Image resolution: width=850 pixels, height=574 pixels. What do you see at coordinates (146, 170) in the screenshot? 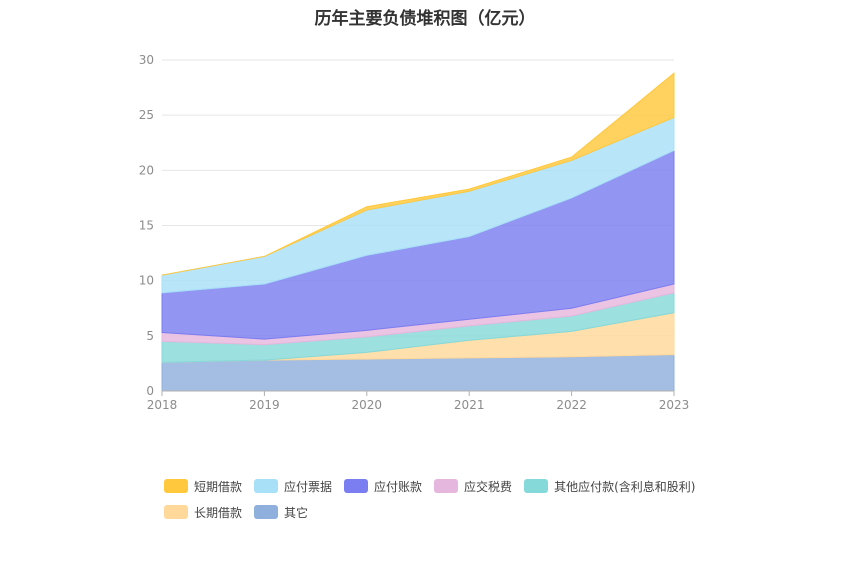
I see `y-tick-label: 20` at bounding box center [146, 170].